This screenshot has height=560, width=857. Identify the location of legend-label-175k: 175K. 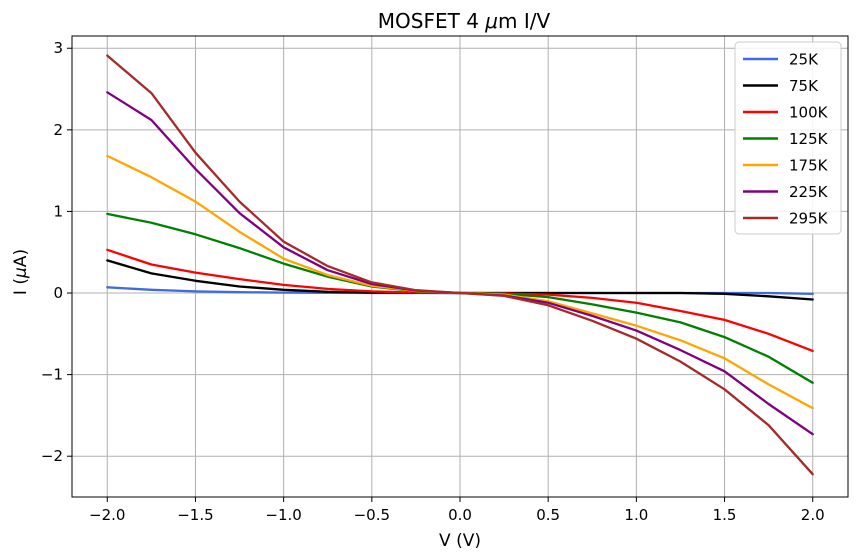
(809, 166).